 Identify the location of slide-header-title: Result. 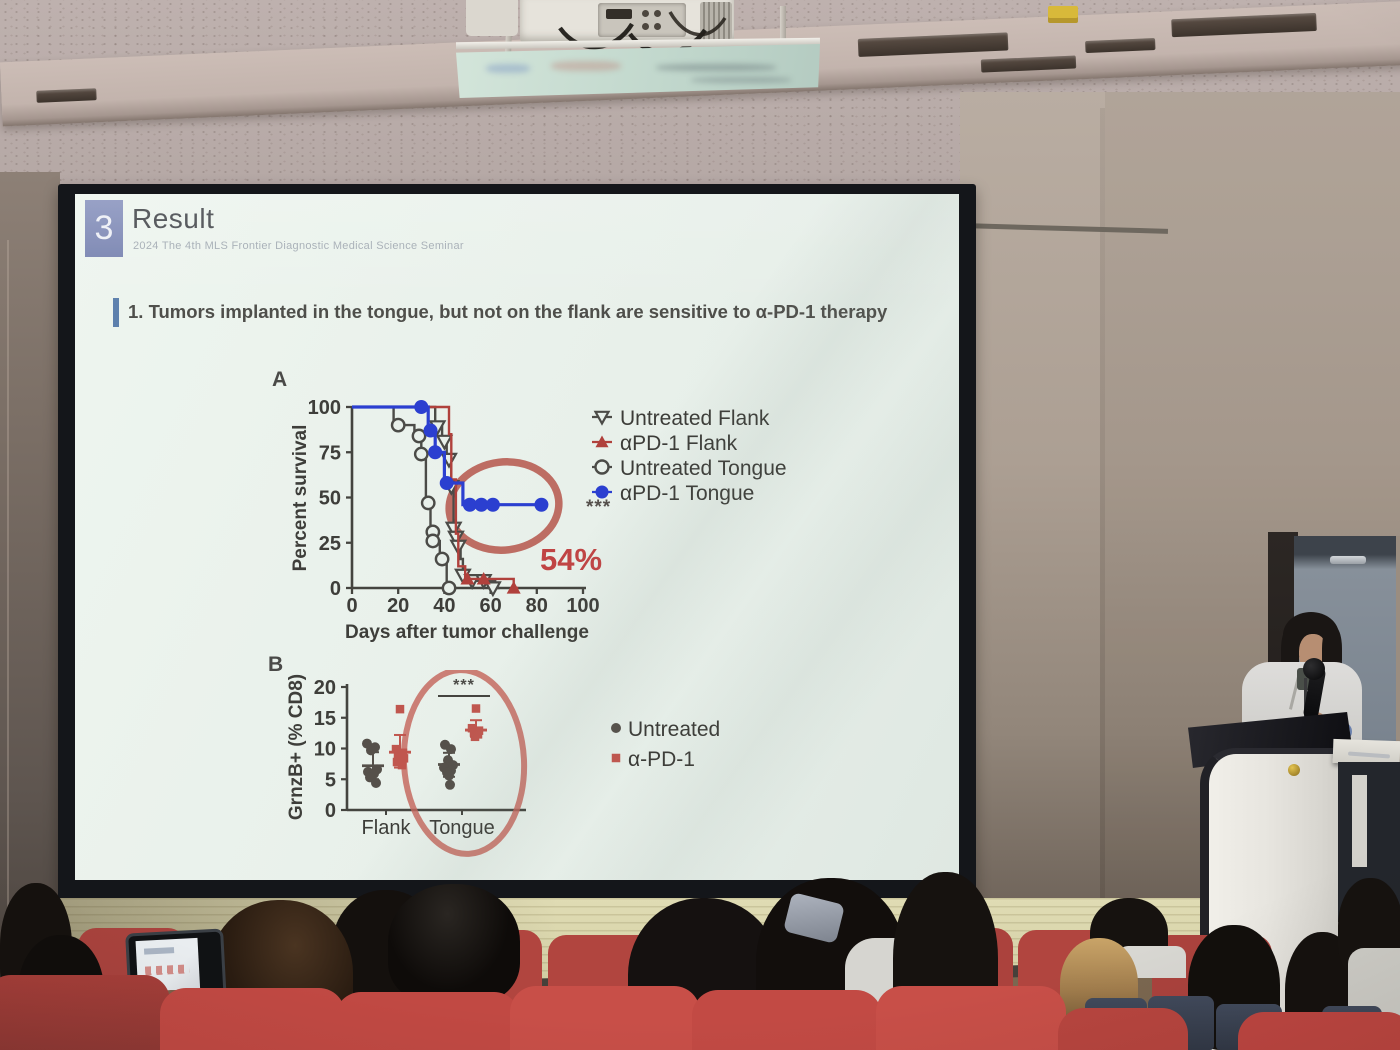
(173, 218).